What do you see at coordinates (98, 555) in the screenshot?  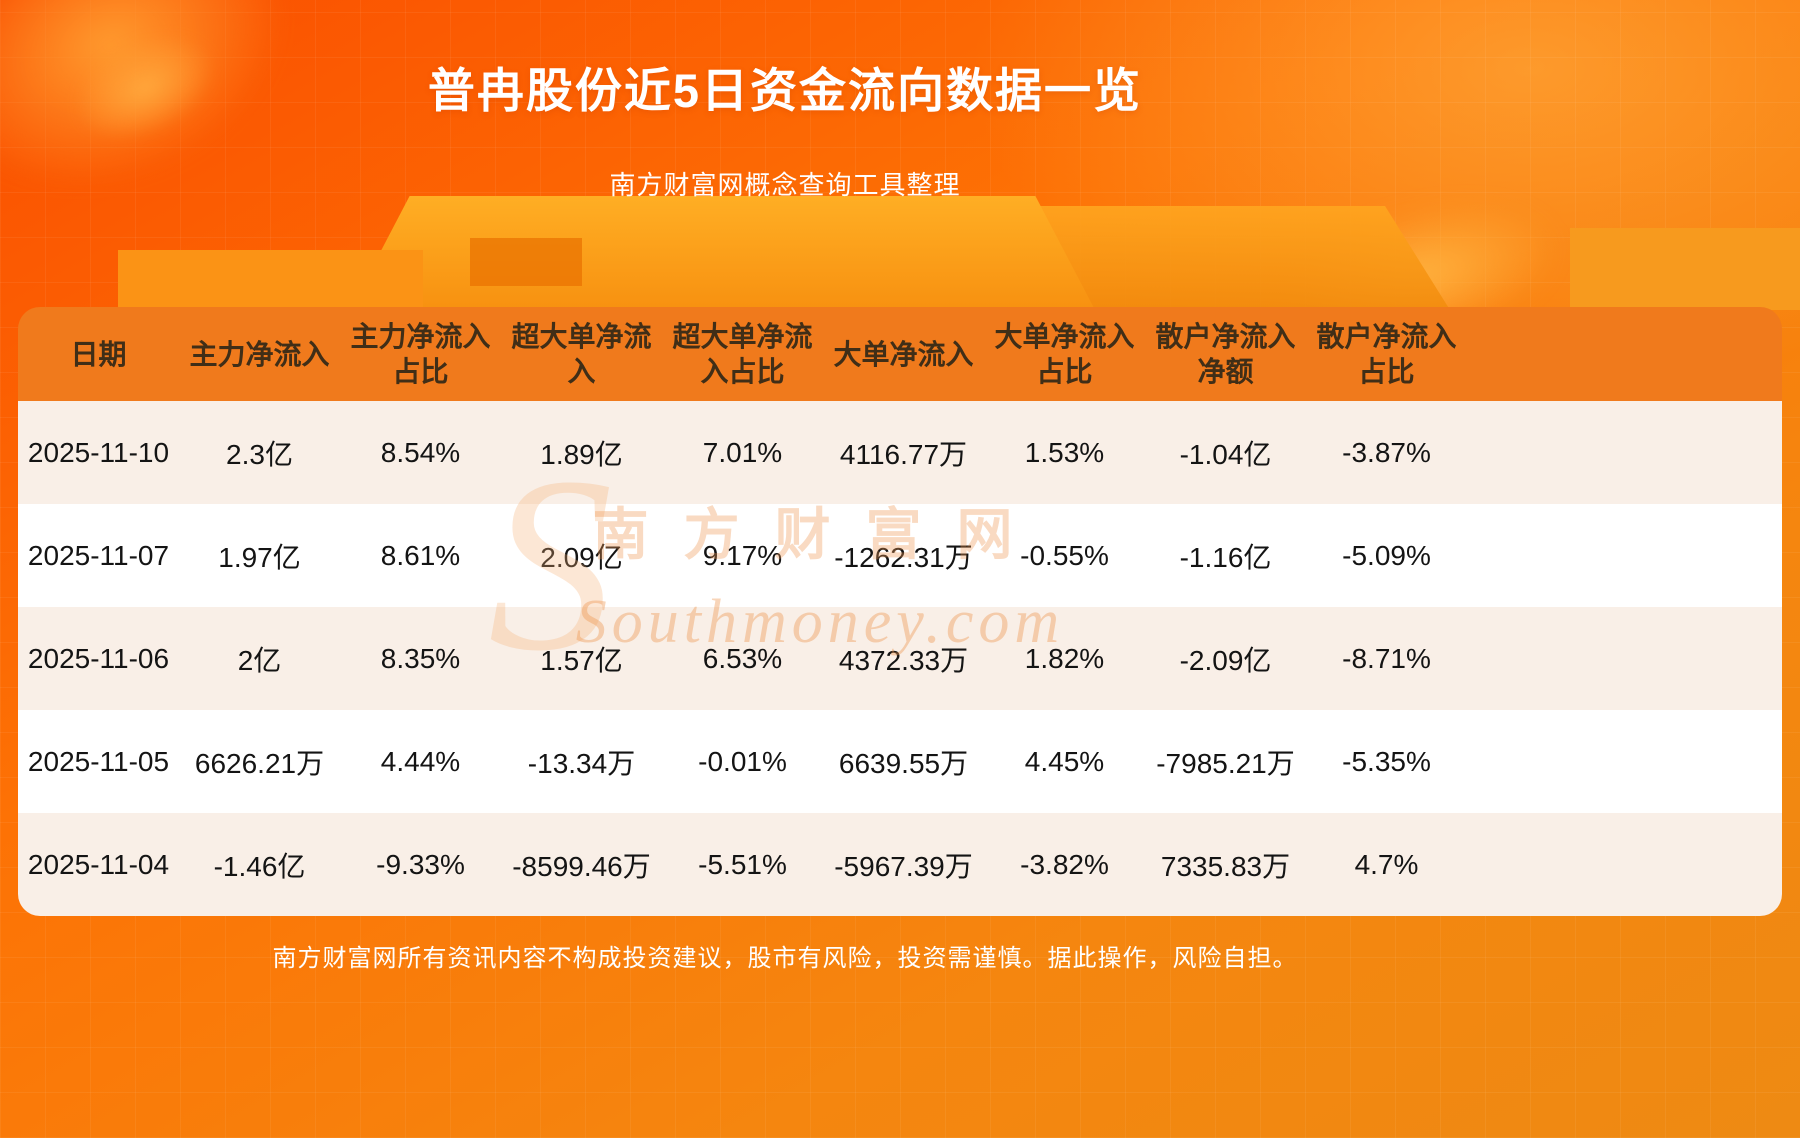 I see `date-cell: 2025-11-07` at bounding box center [98, 555].